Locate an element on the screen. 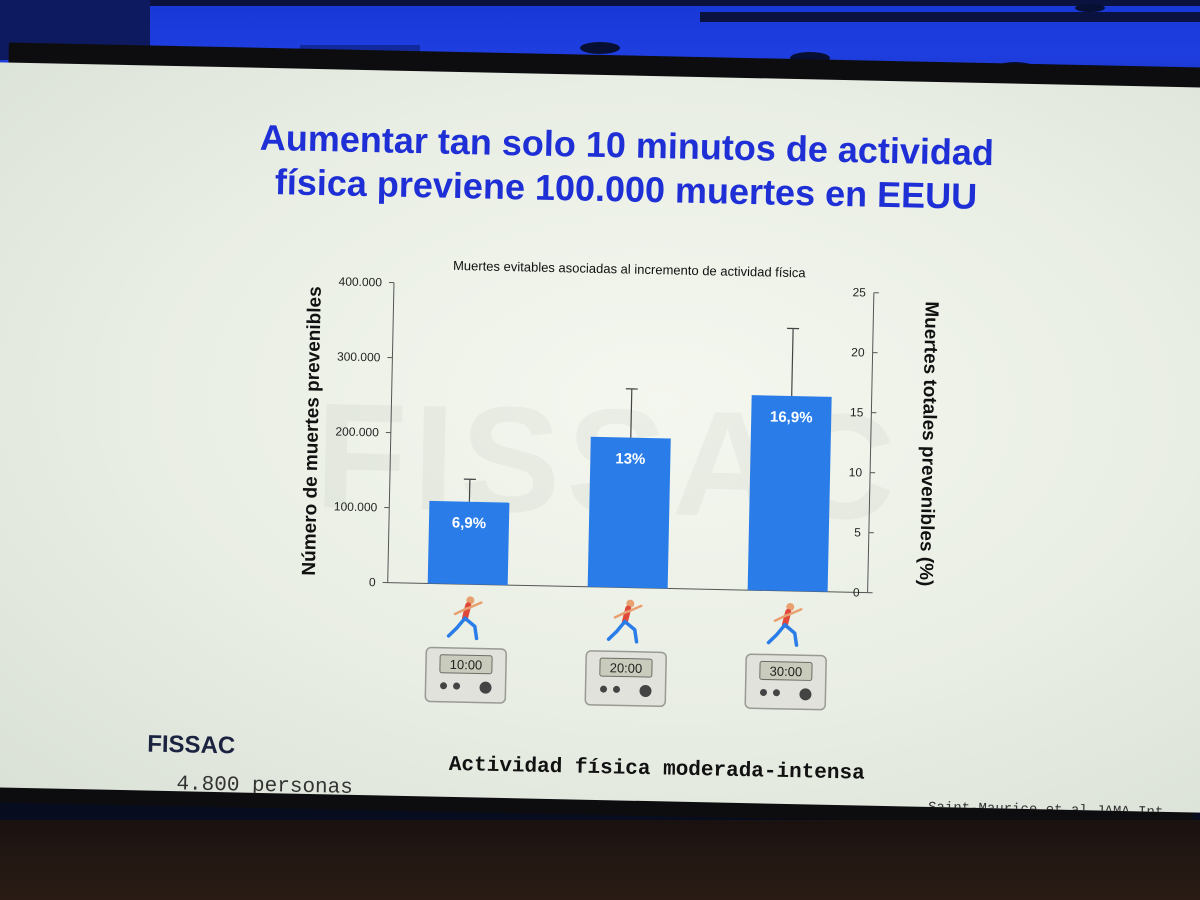  timer-display-text: 10:00 is located at coordinates (466, 665).